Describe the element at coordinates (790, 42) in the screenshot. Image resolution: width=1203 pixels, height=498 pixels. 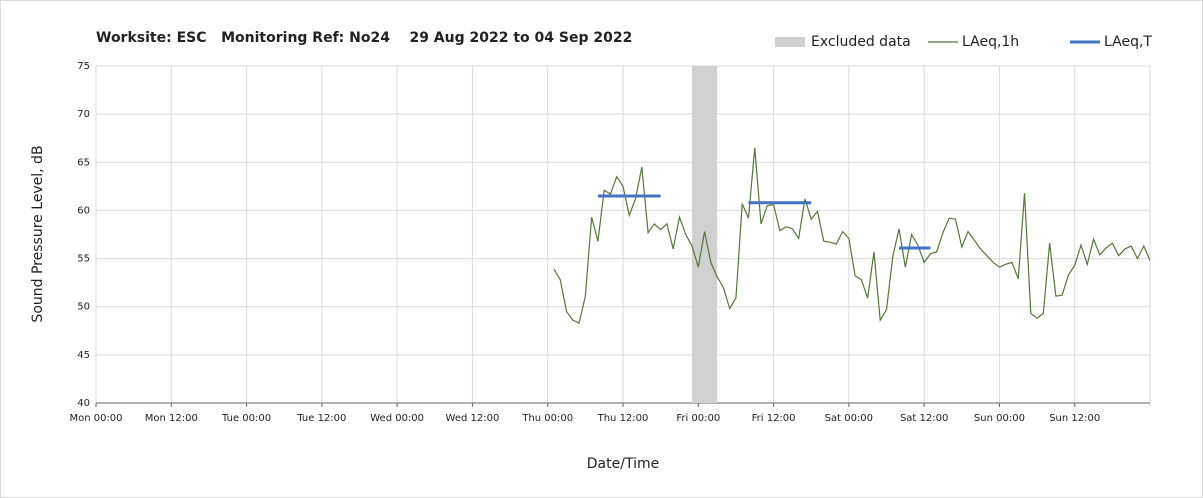
I see `legend-swatch` at that location.